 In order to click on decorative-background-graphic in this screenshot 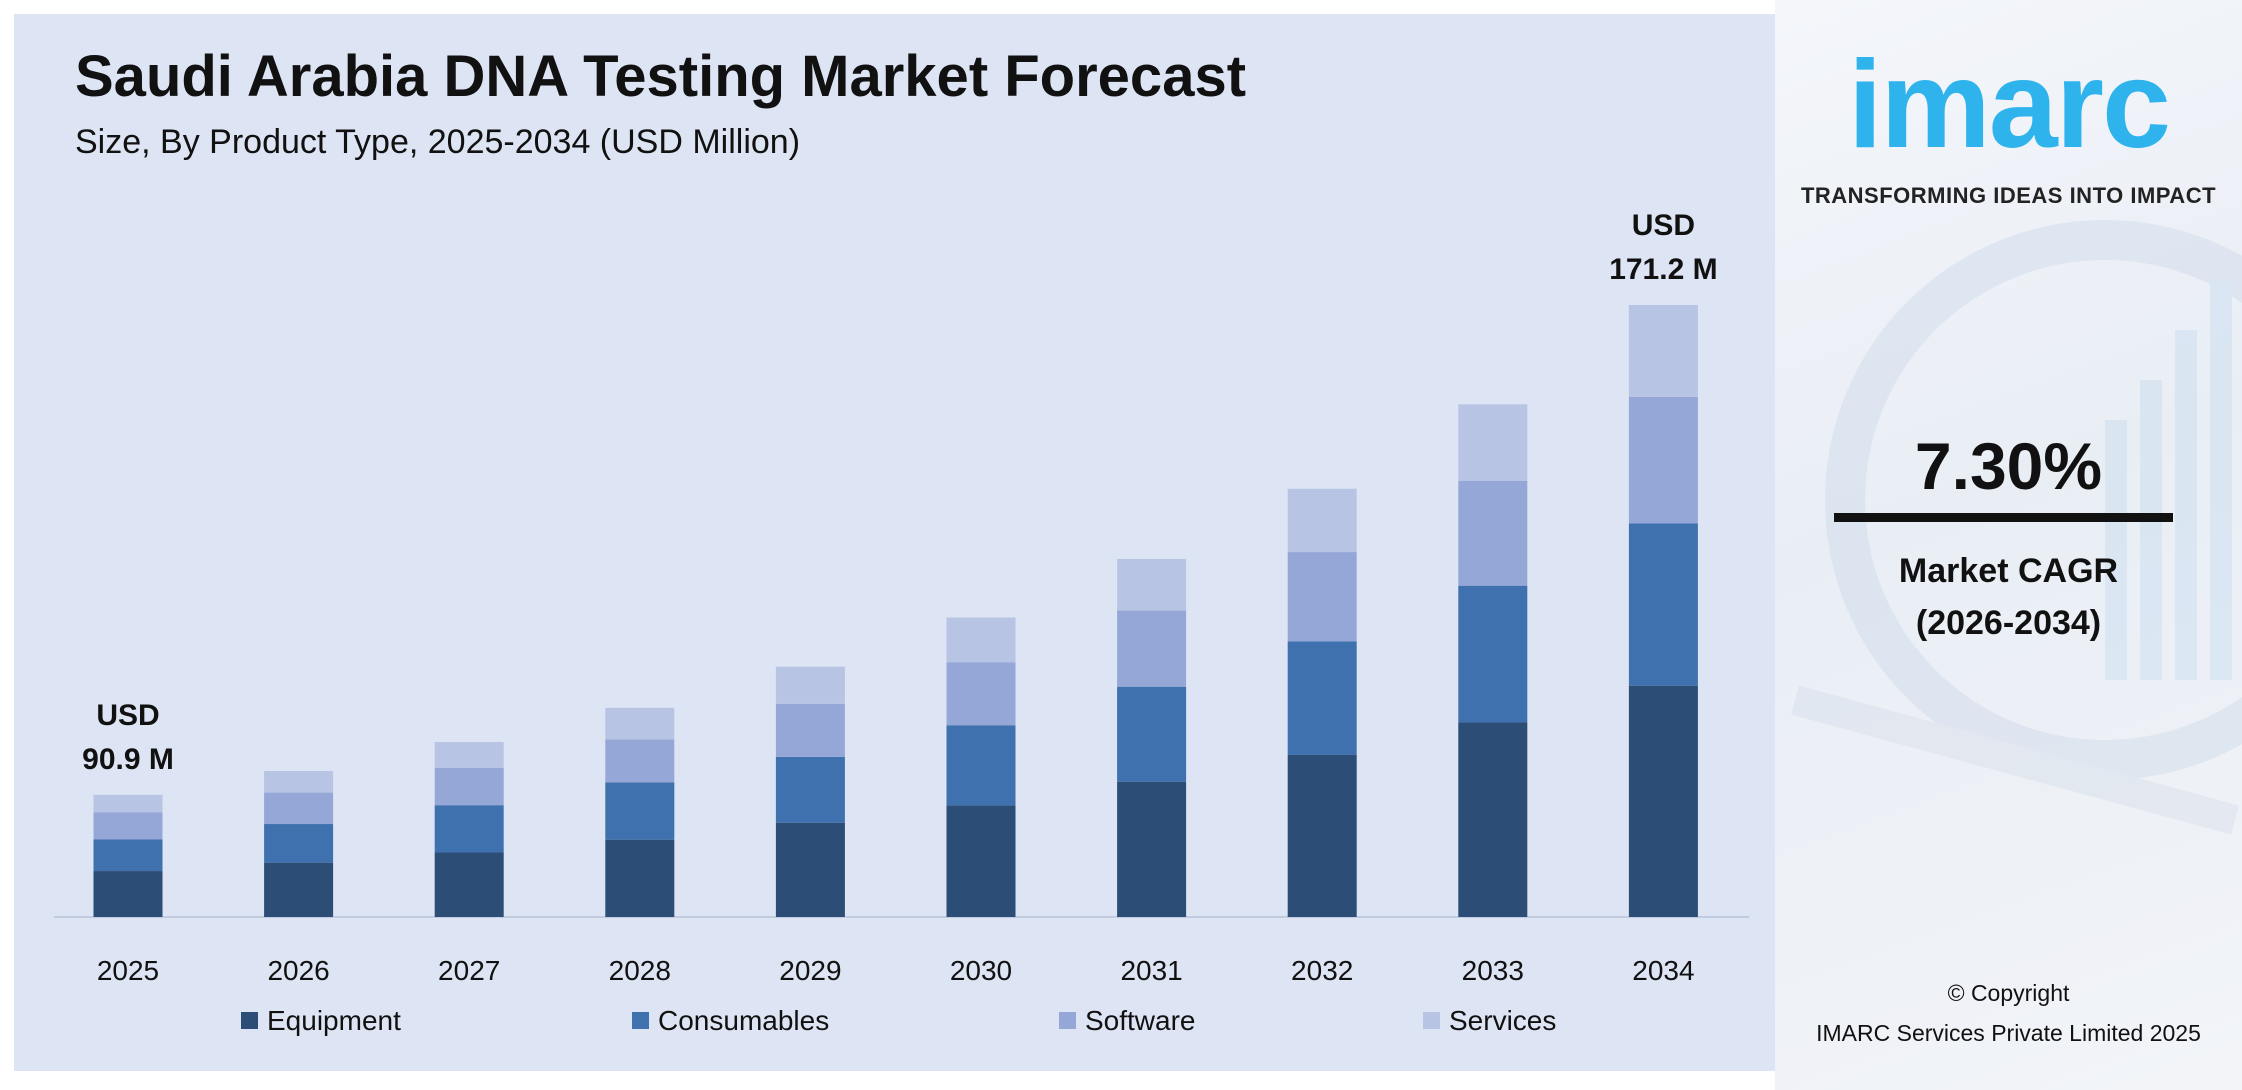, I will do `click(2016, 527)`.